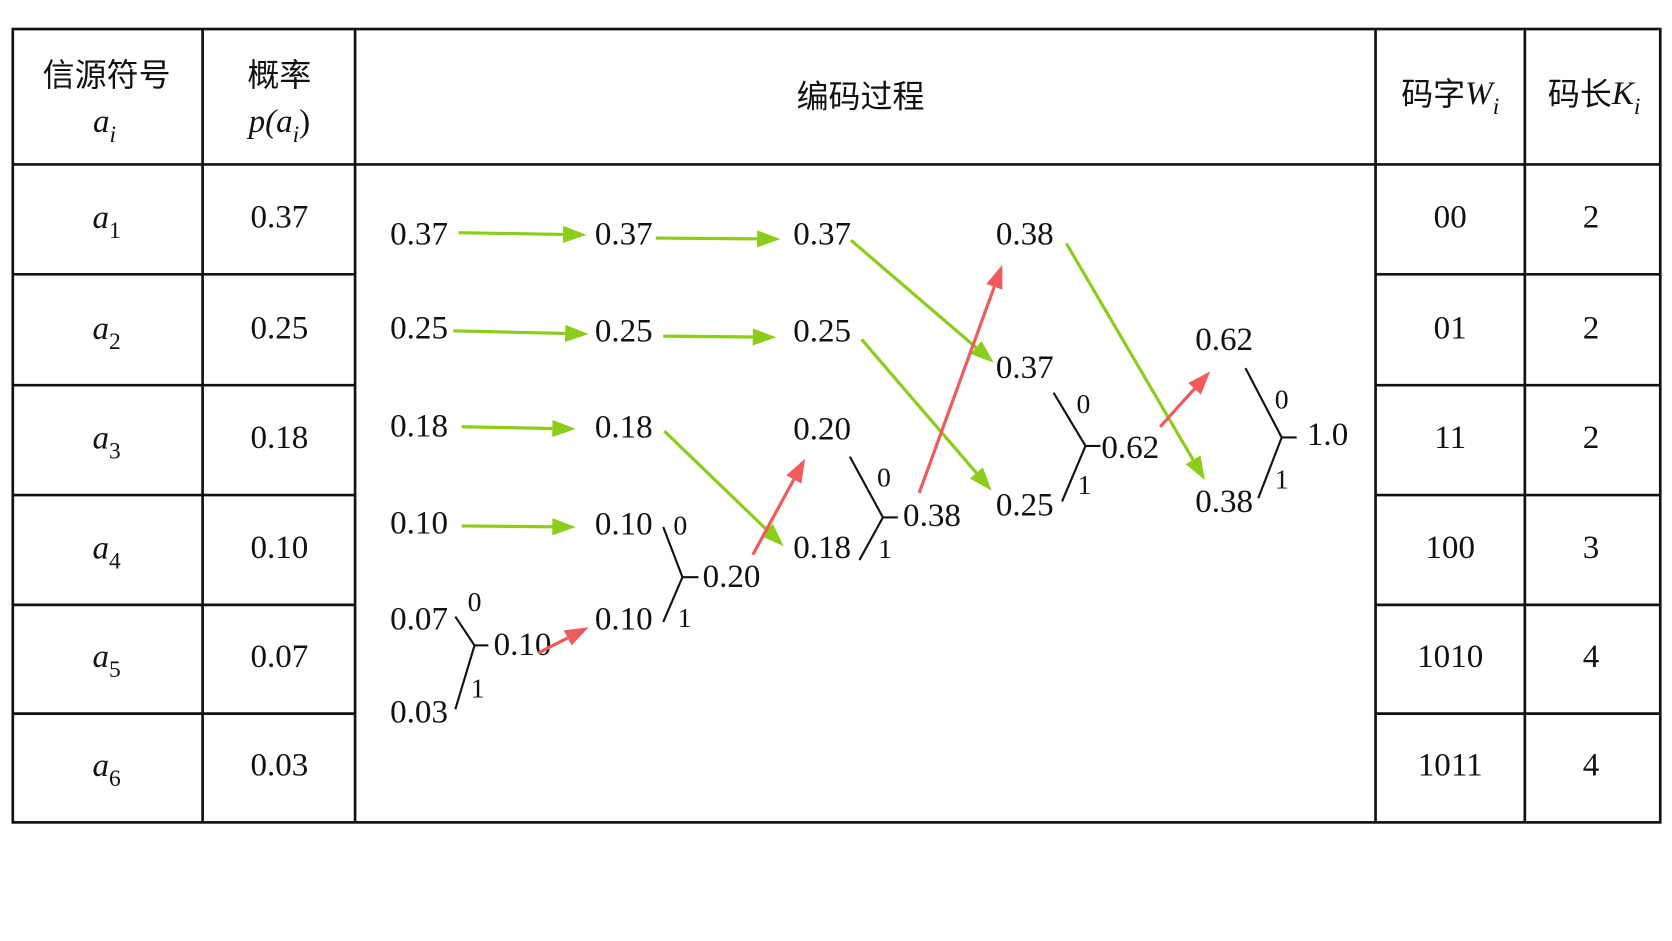  Describe the element at coordinates (1433, 94) in the screenshot. I see `text-part: 码字` at that location.